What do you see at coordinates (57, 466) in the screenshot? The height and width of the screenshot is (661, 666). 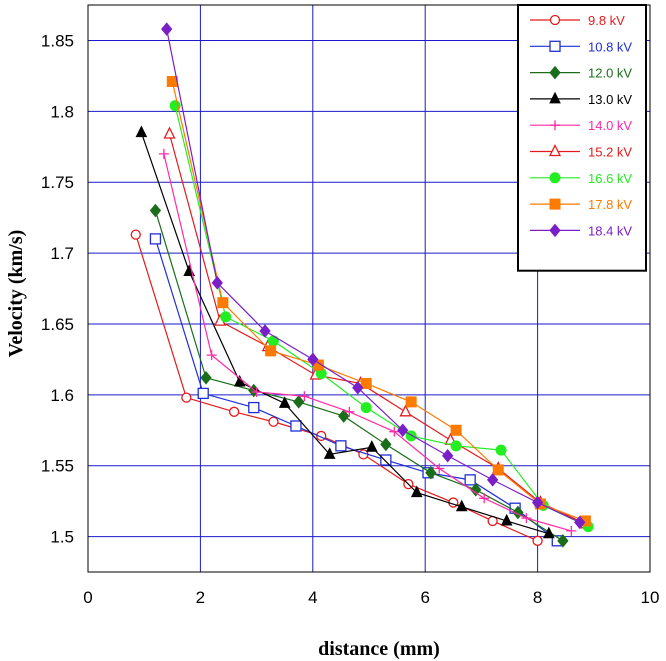 I see `y-tick-label: 1.55` at bounding box center [57, 466].